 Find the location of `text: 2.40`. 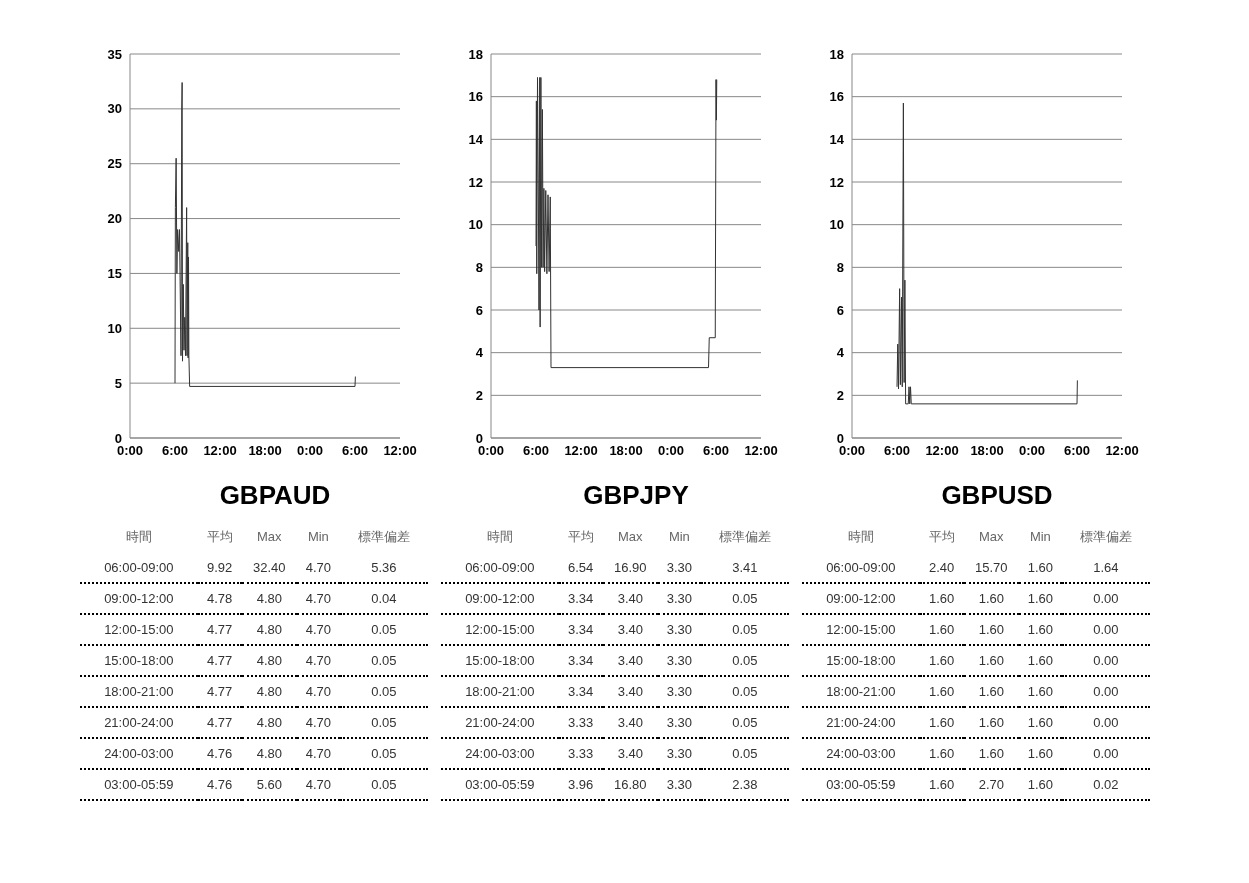

text: 2.40 is located at coordinates (942, 567).